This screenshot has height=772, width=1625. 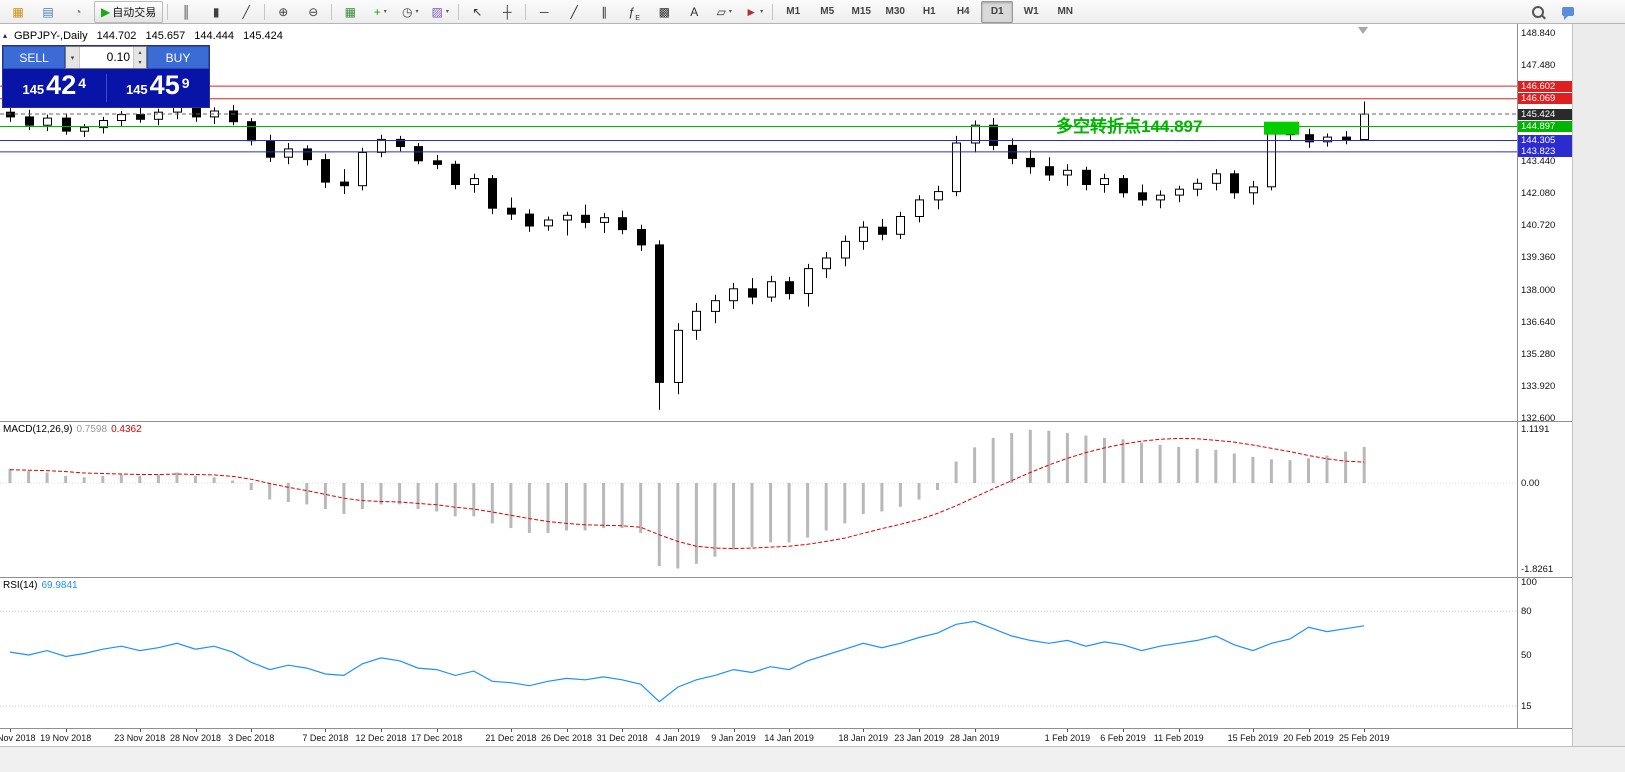 I want to click on axis-tick-label: 142.080, so click(x=1538, y=193).